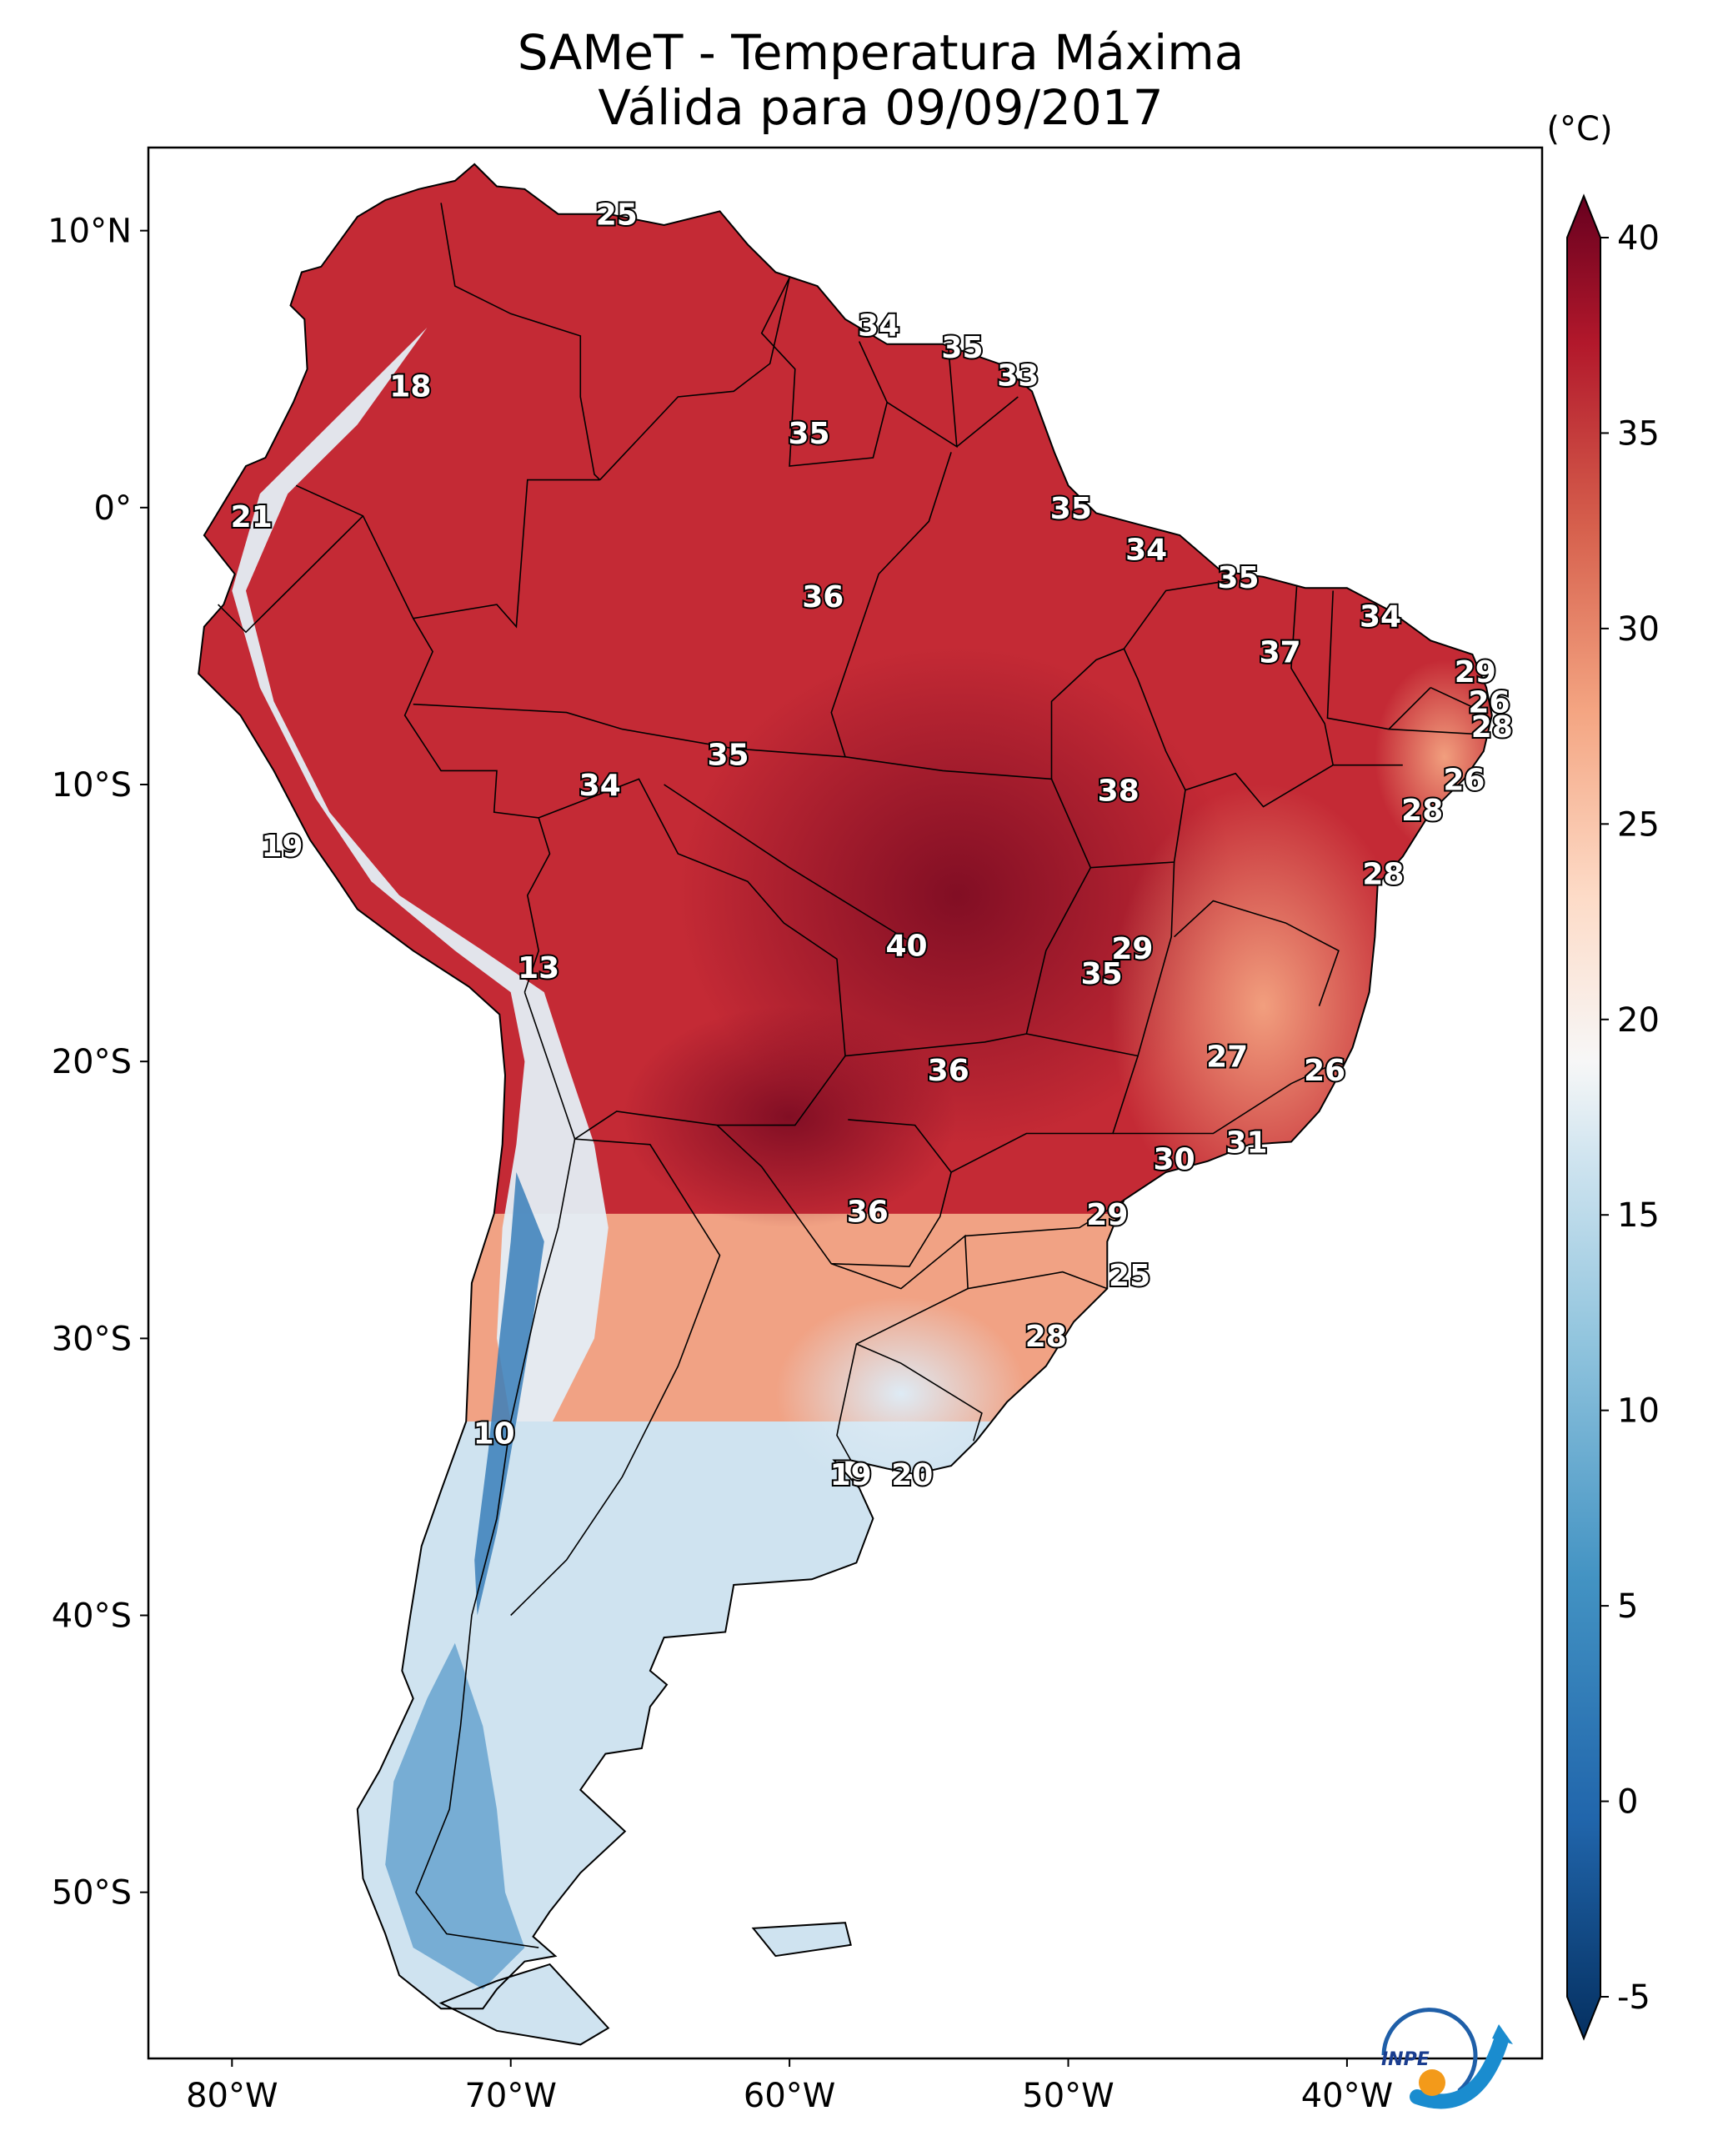 The width and height of the screenshot is (1723, 2156). I want to click on lat-tick-label: 30°S, so click(92, 1339).